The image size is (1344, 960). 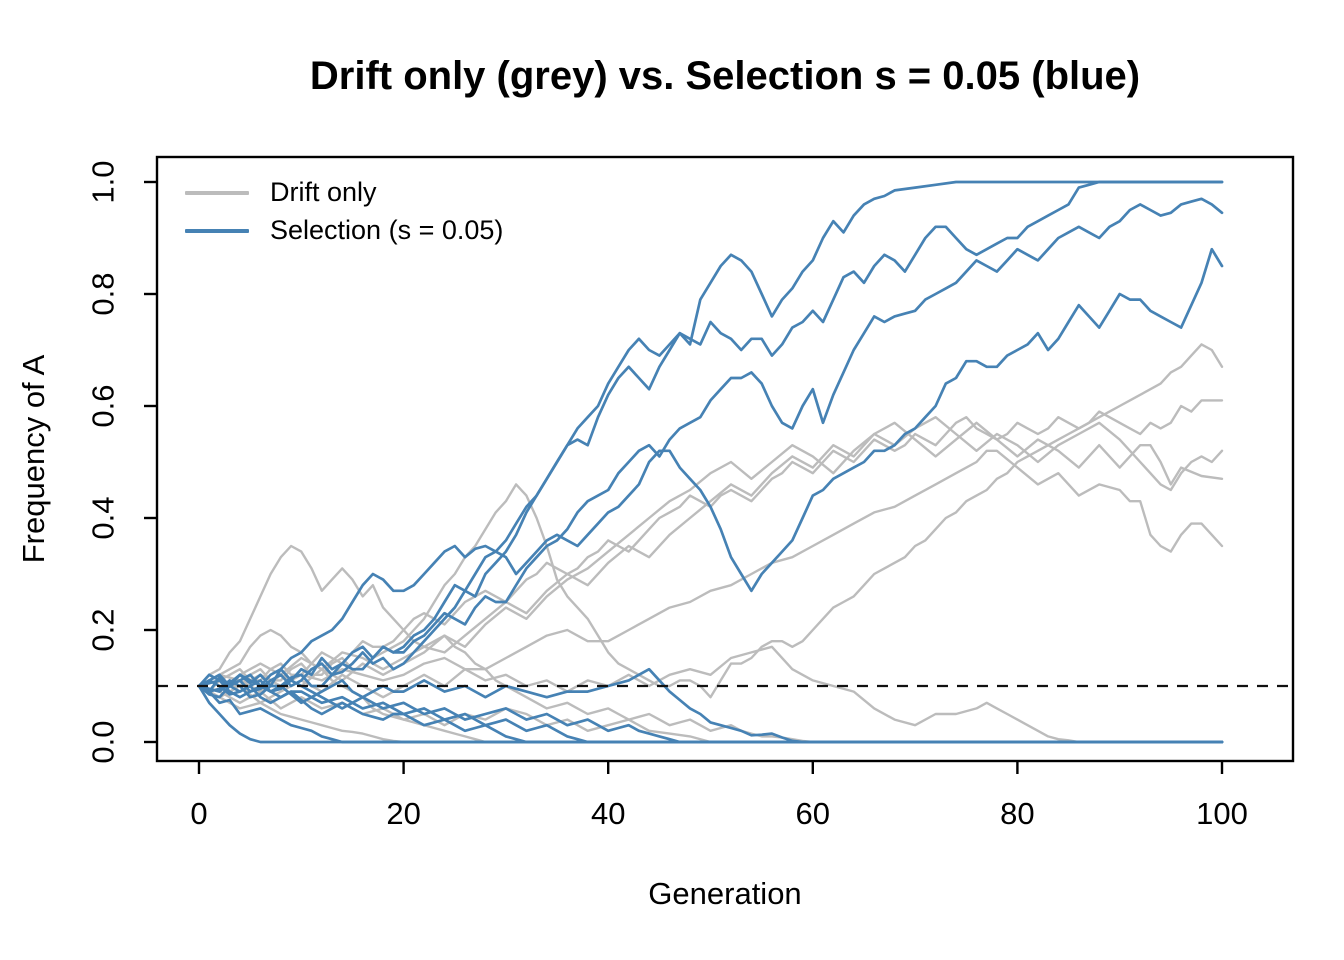 What do you see at coordinates (217, 192) in the screenshot?
I see `drift-line-swatch` at bounding box center [217, 192].